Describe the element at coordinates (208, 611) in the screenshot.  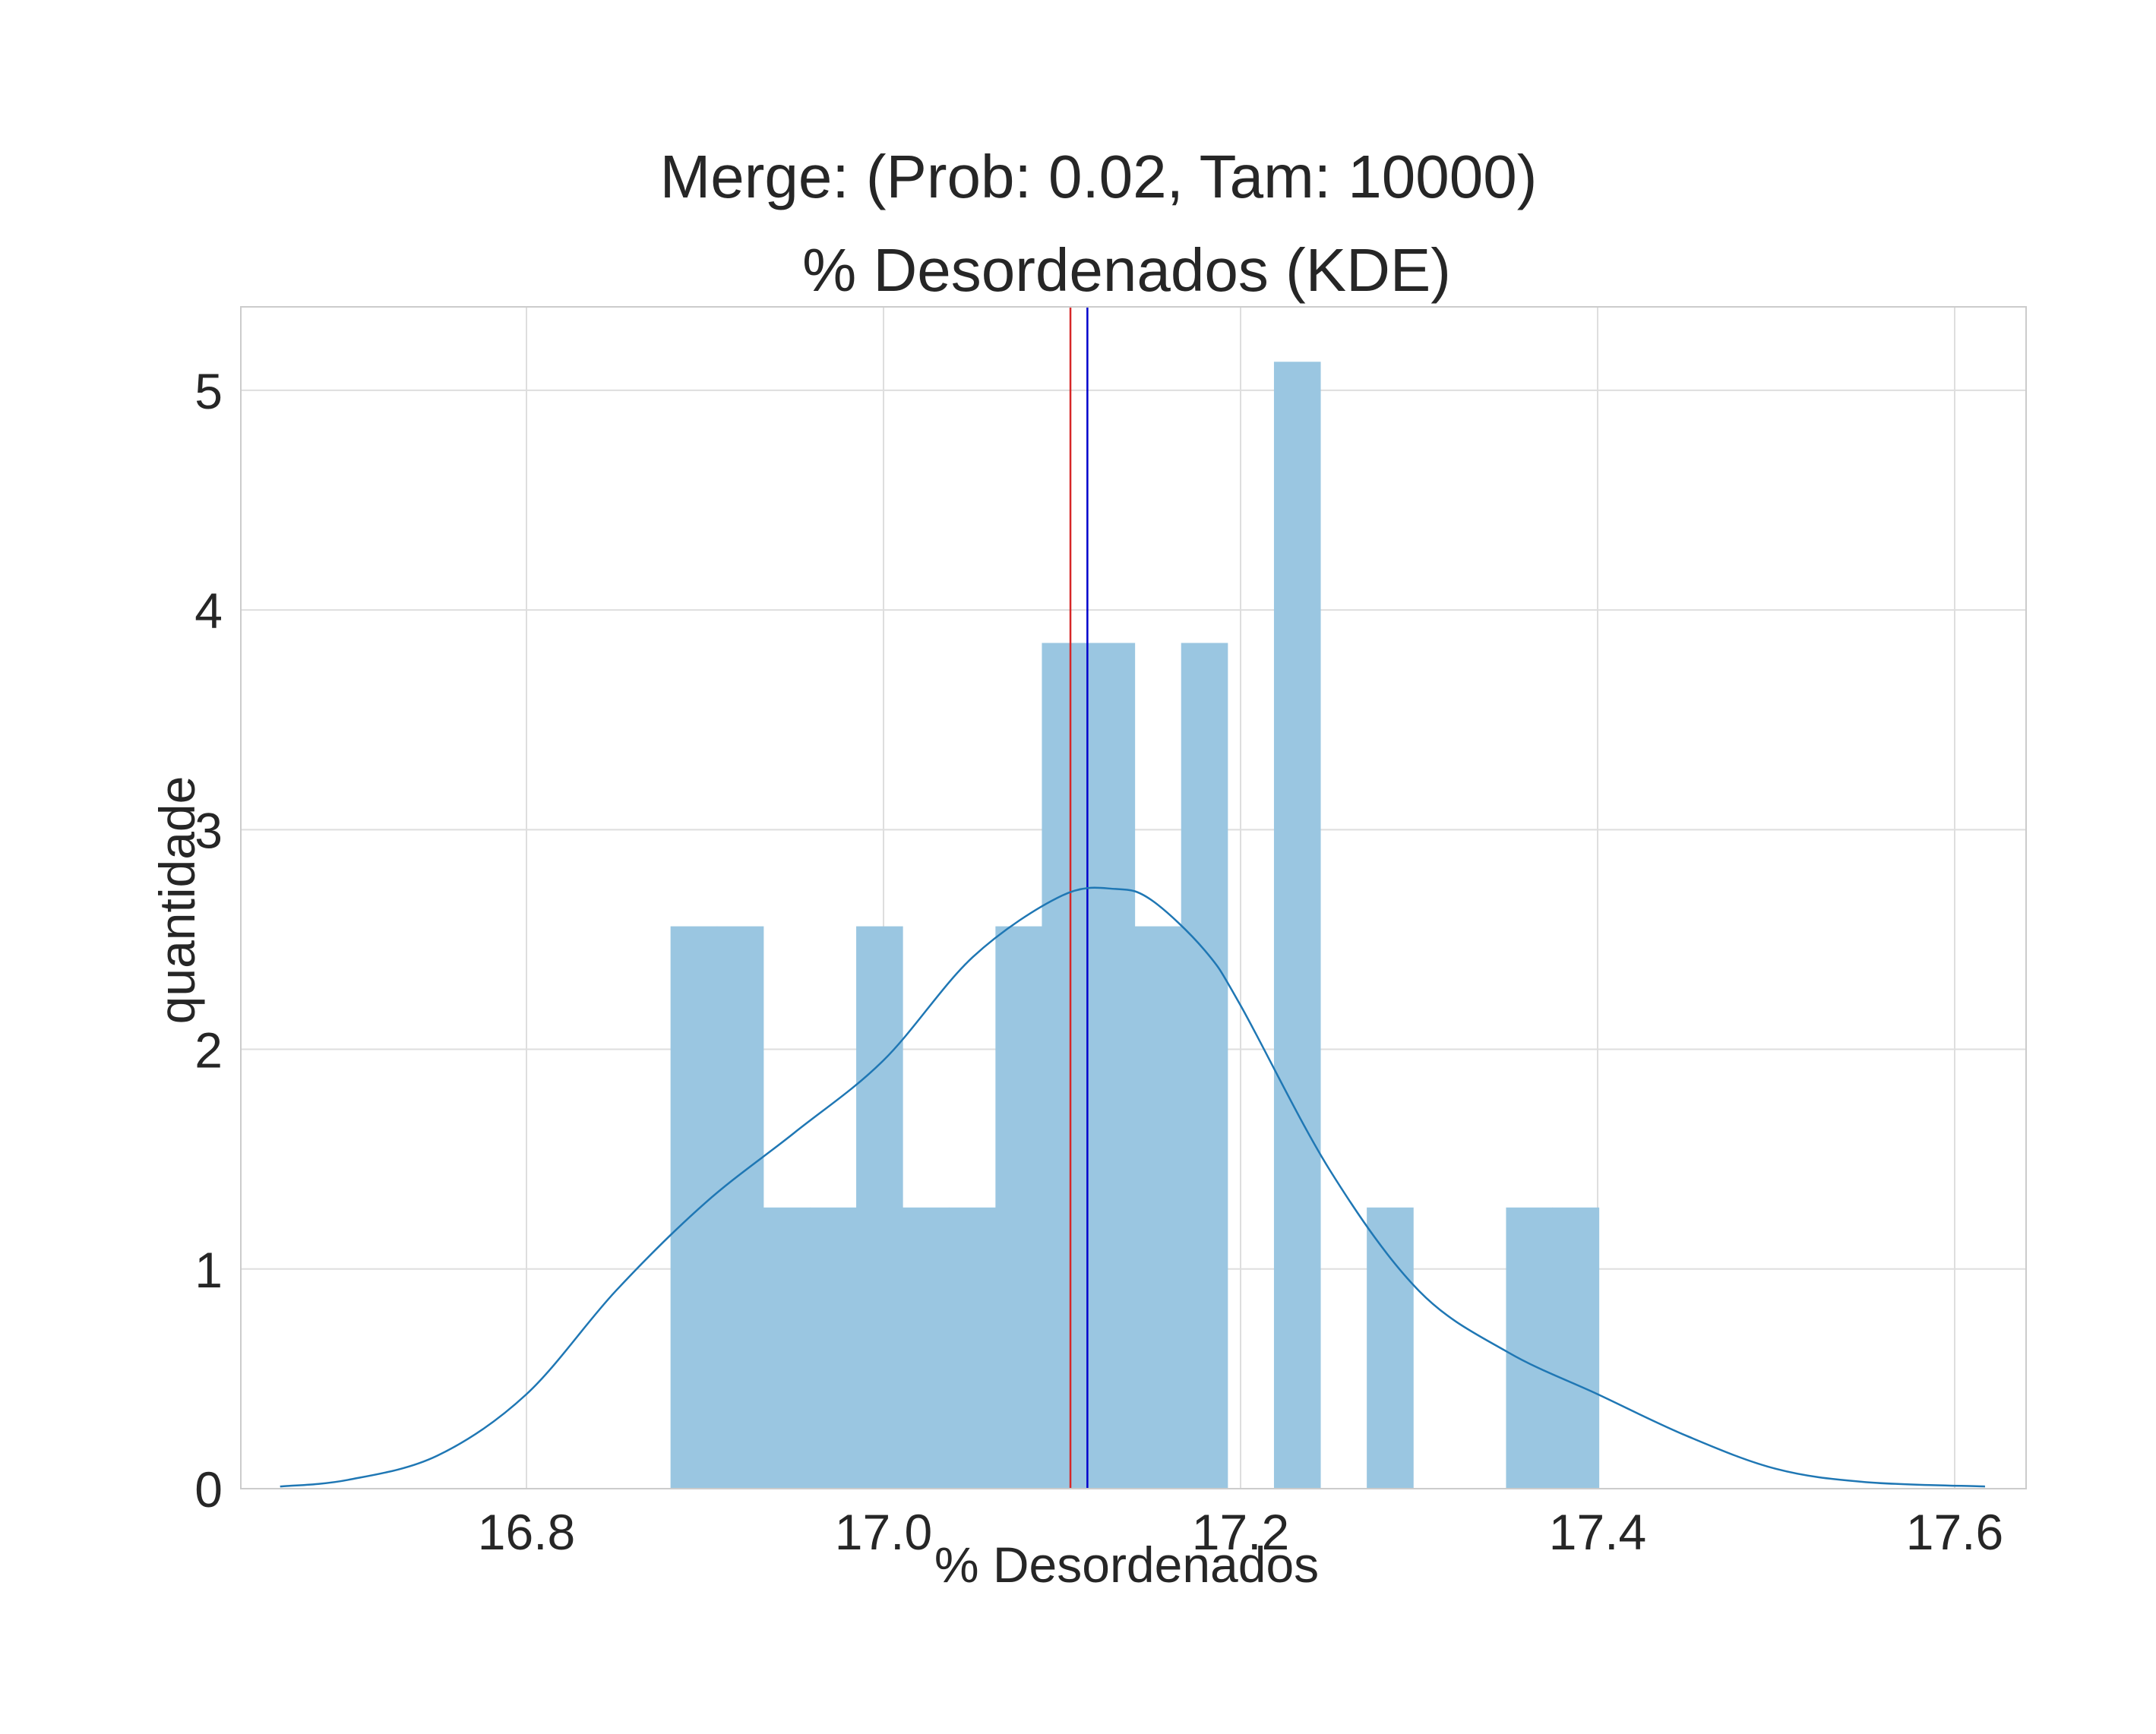
I see `y-tick-label: 4` at that location.